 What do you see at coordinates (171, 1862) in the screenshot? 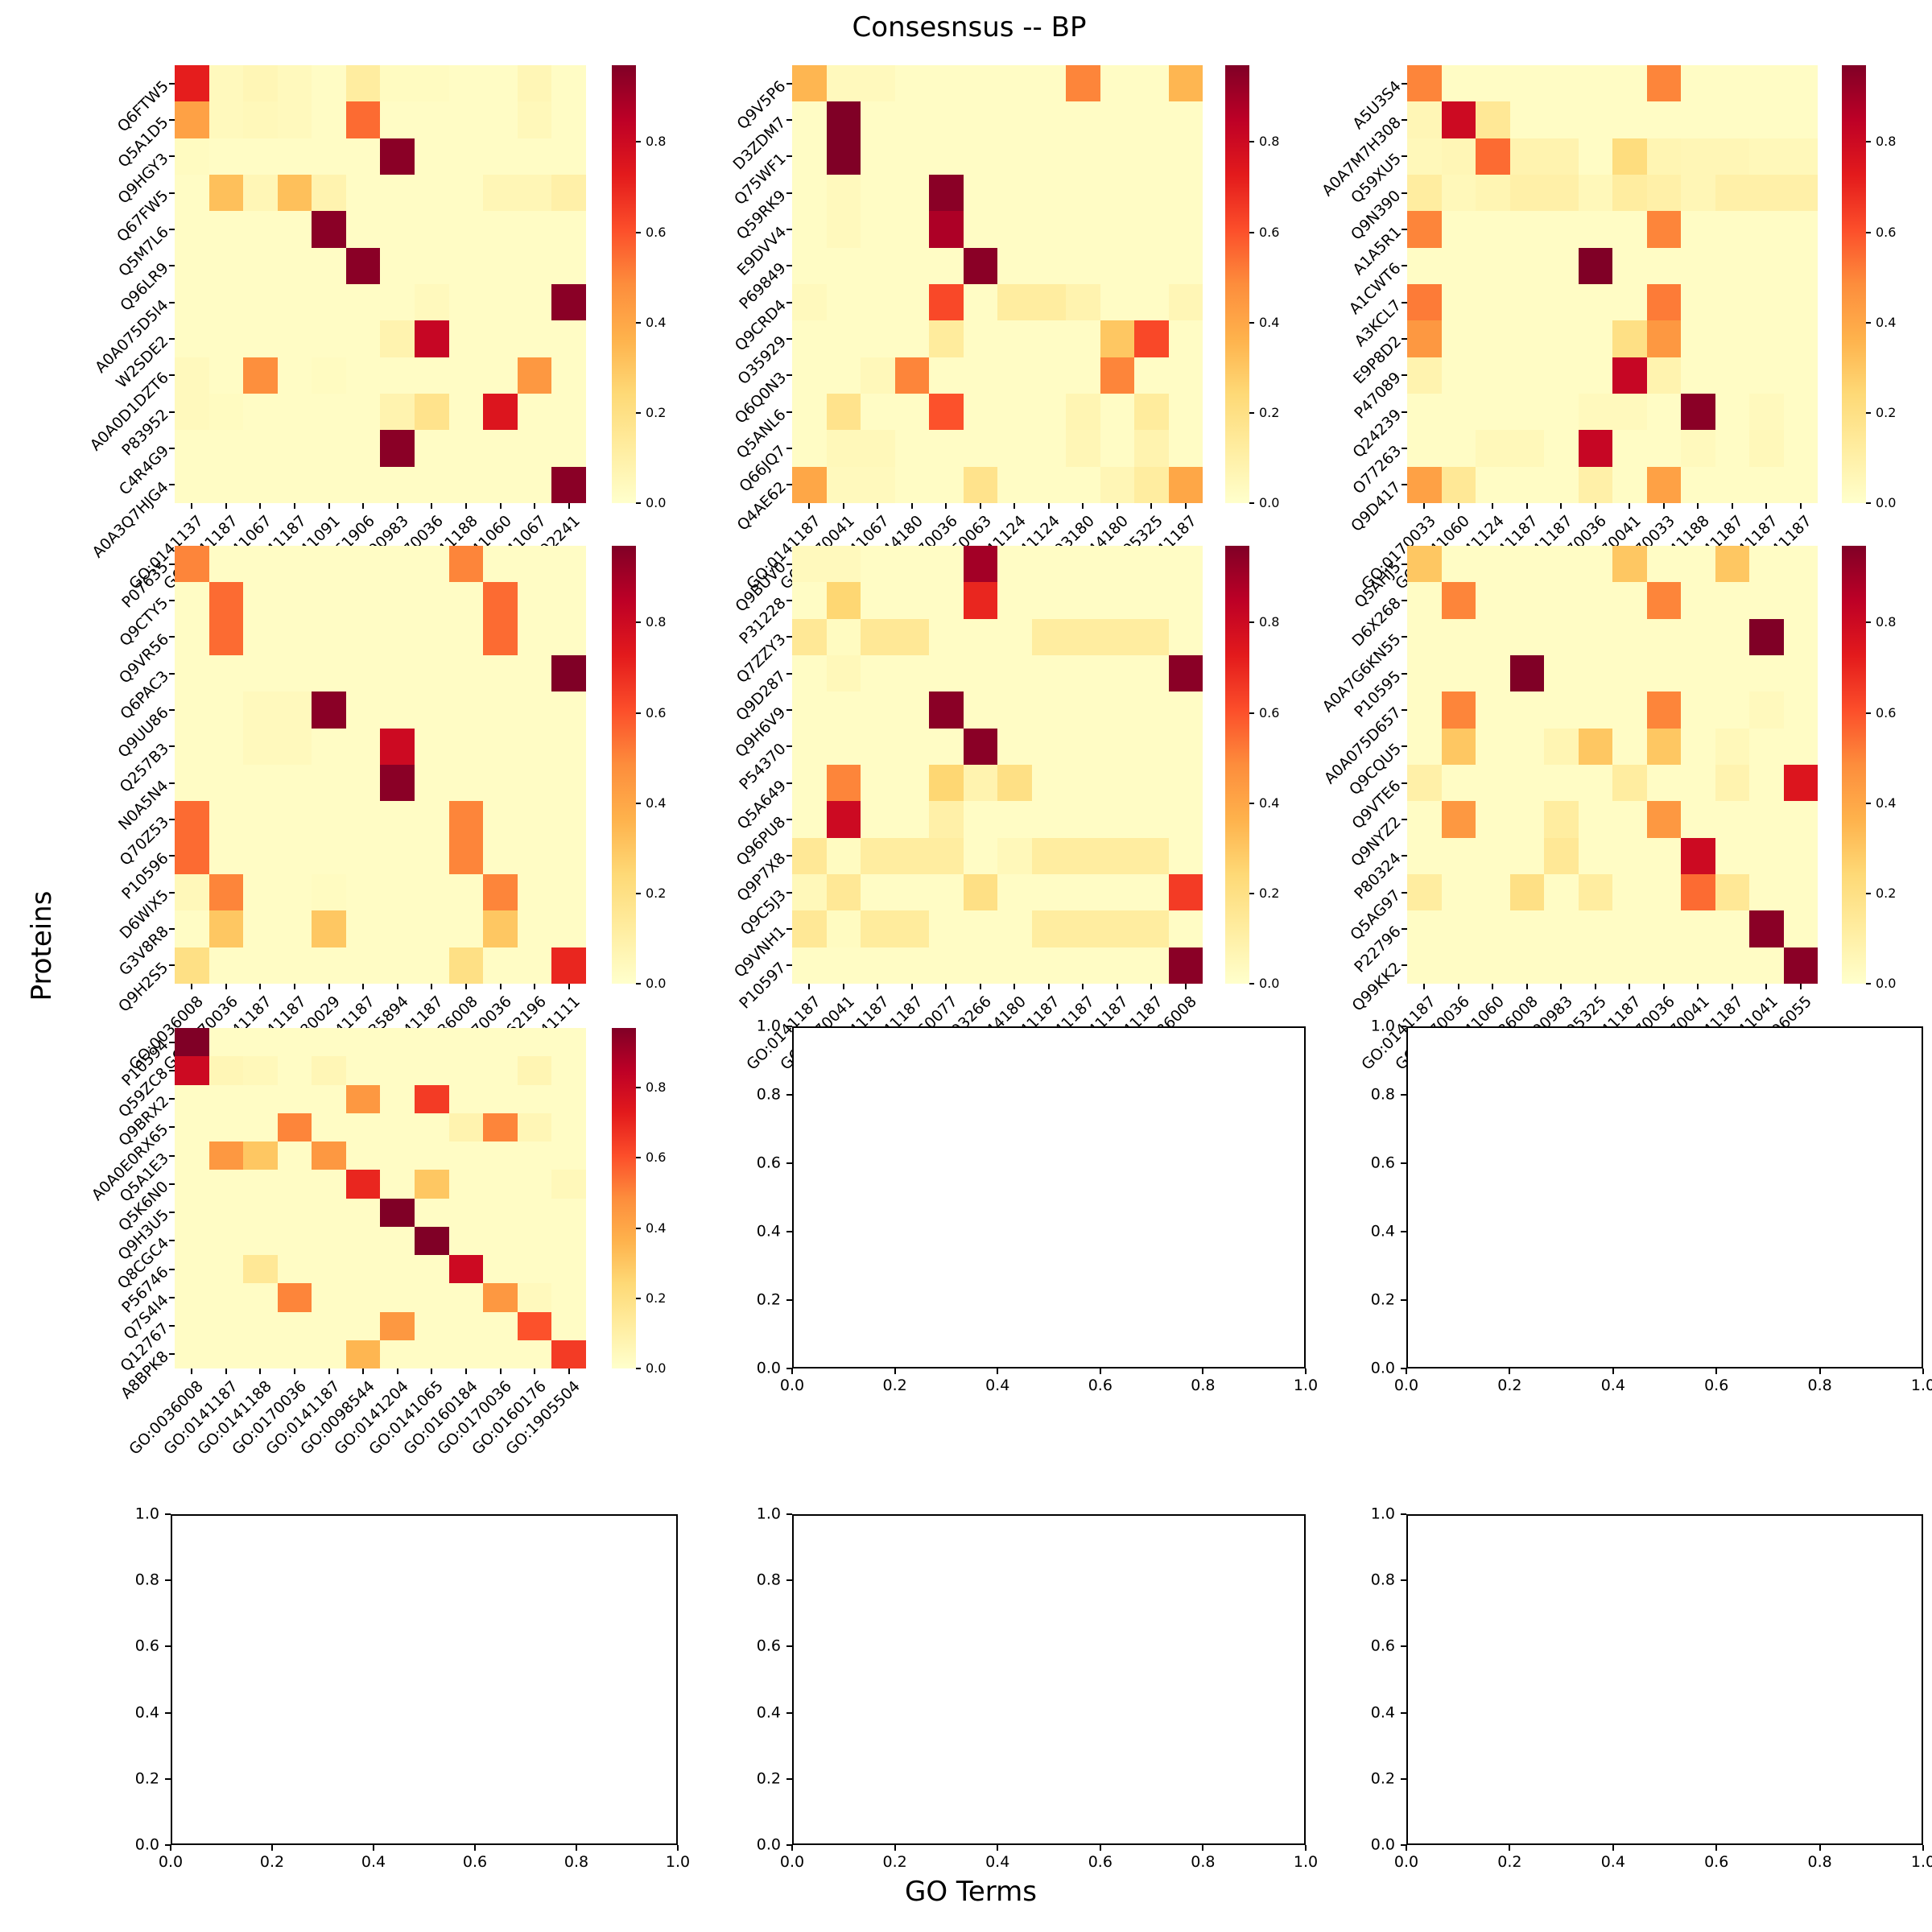
I see `x-axis-tick-label: 0.0` at bounding box center [171, 1862].